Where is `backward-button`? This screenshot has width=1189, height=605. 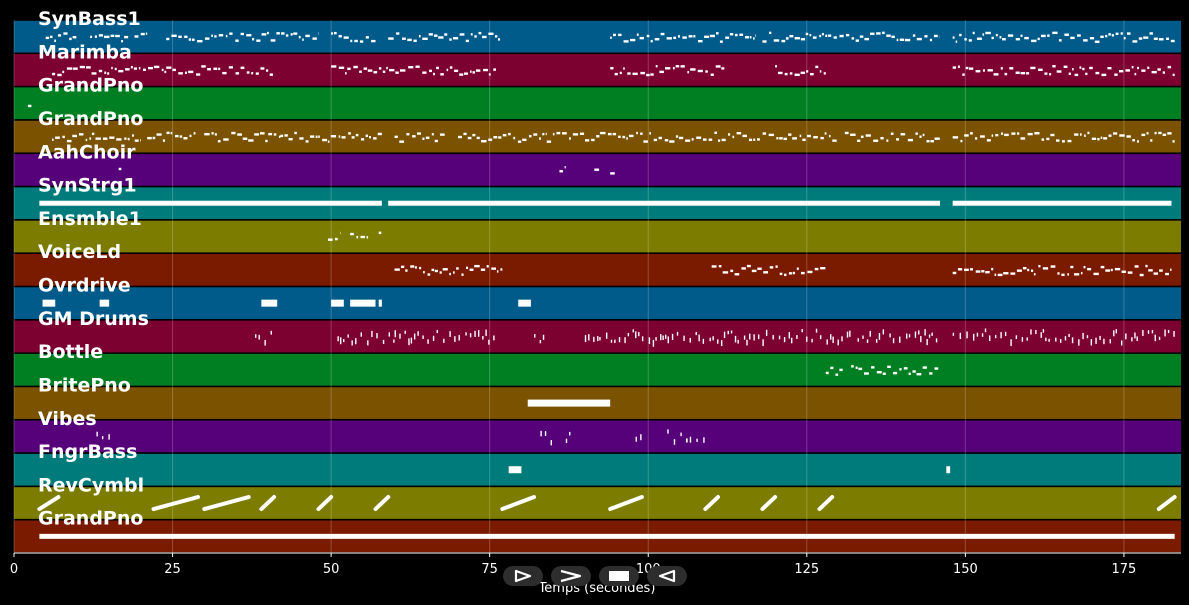
backward-button is located at coordinates (667, 576).